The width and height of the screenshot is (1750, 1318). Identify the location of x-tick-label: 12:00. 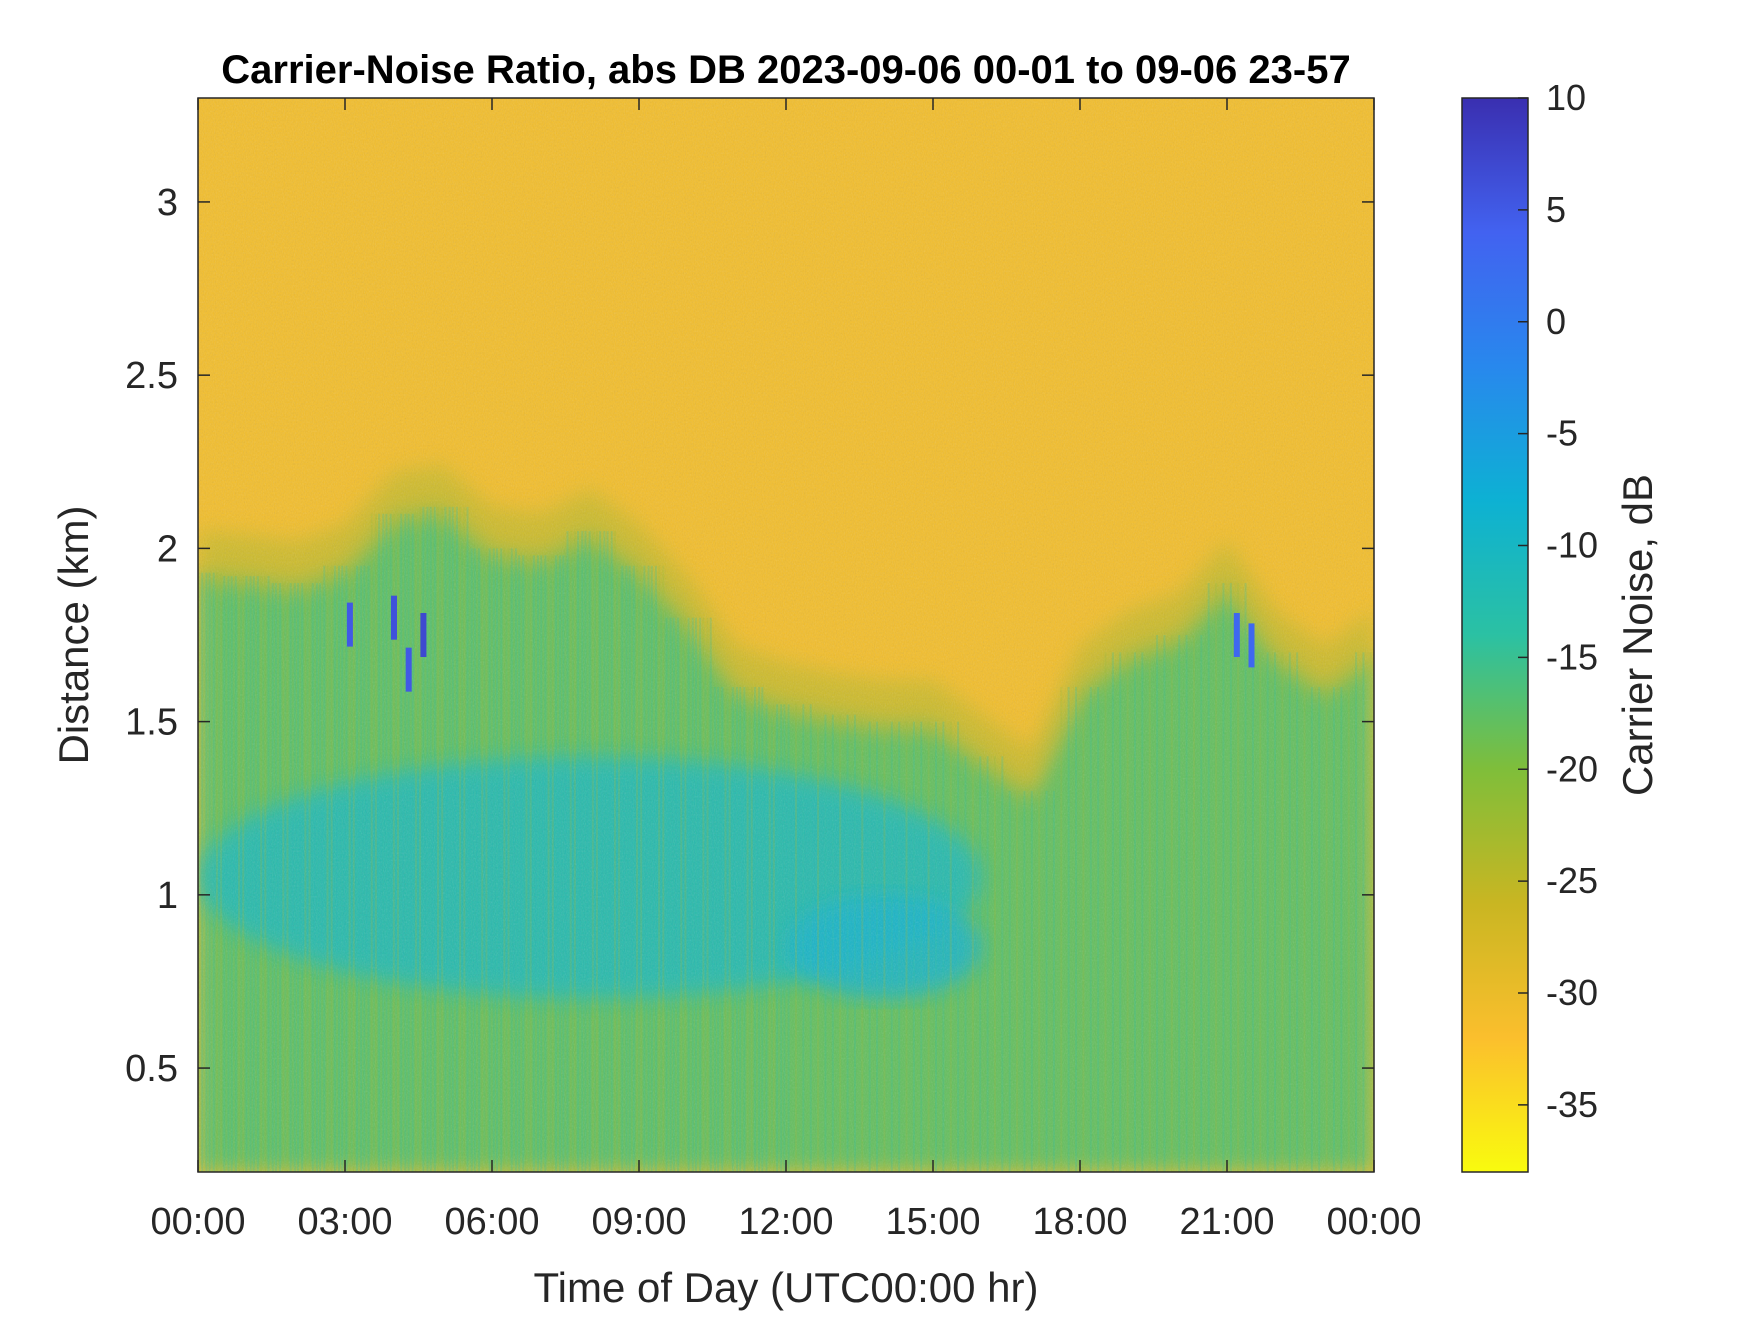
(785, 1222).